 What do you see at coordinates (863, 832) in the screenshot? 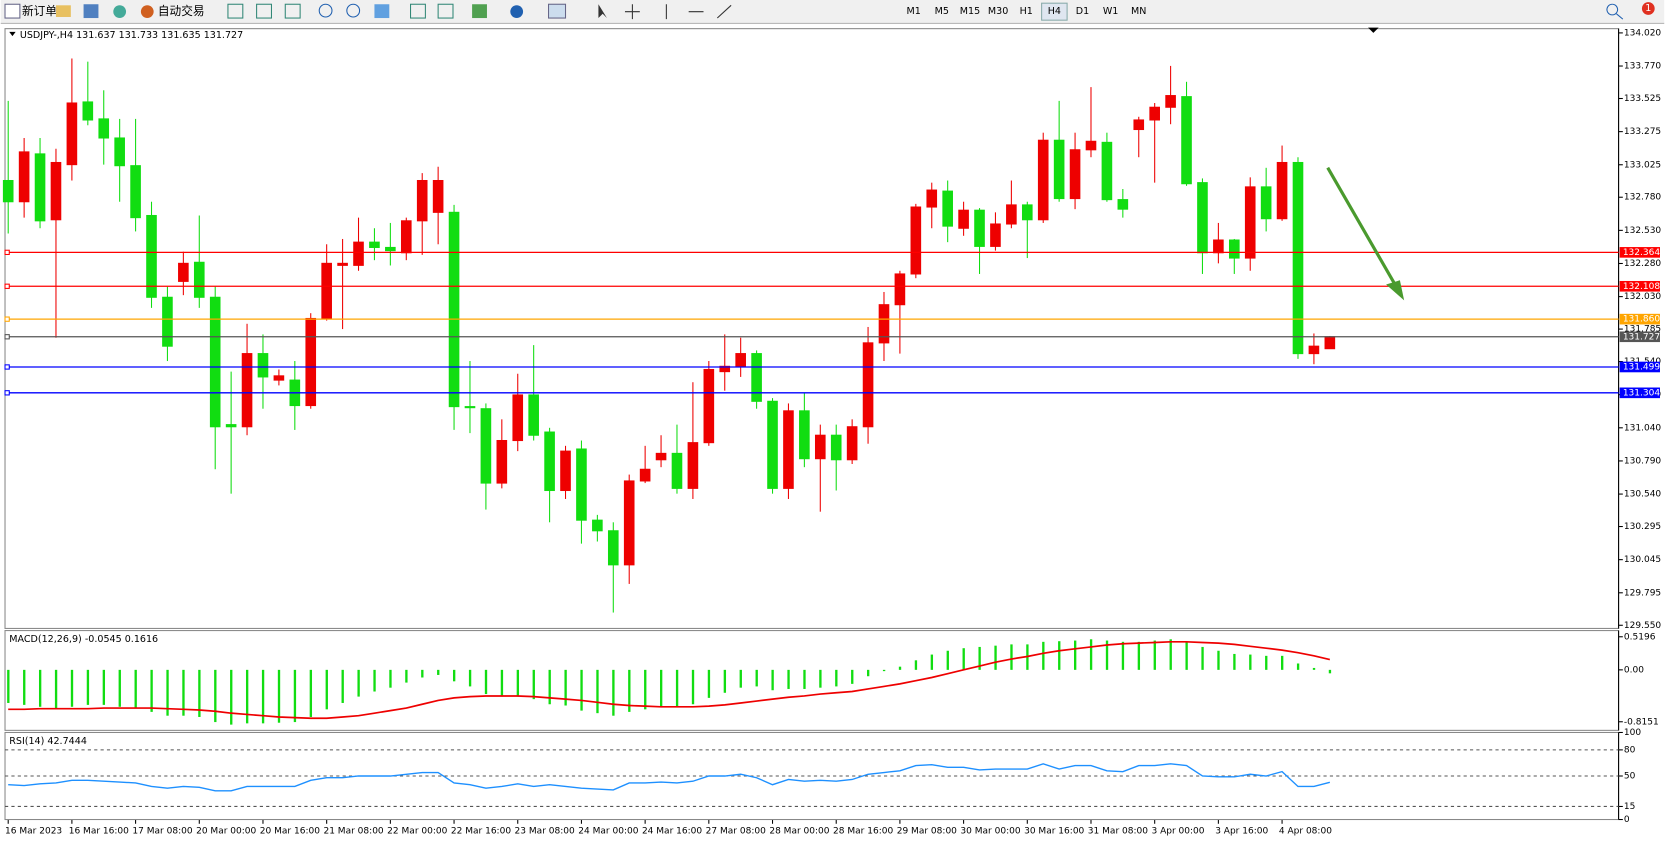
I see `x-tick-label: 28 Mar 16:00` at bounding box center [863, 832].